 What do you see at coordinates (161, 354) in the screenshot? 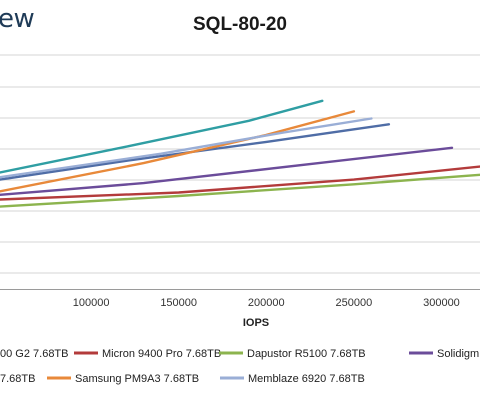
I see `legend-entry: Micron 9400 Pro 7.68TB` at bounding box center [161, 354].